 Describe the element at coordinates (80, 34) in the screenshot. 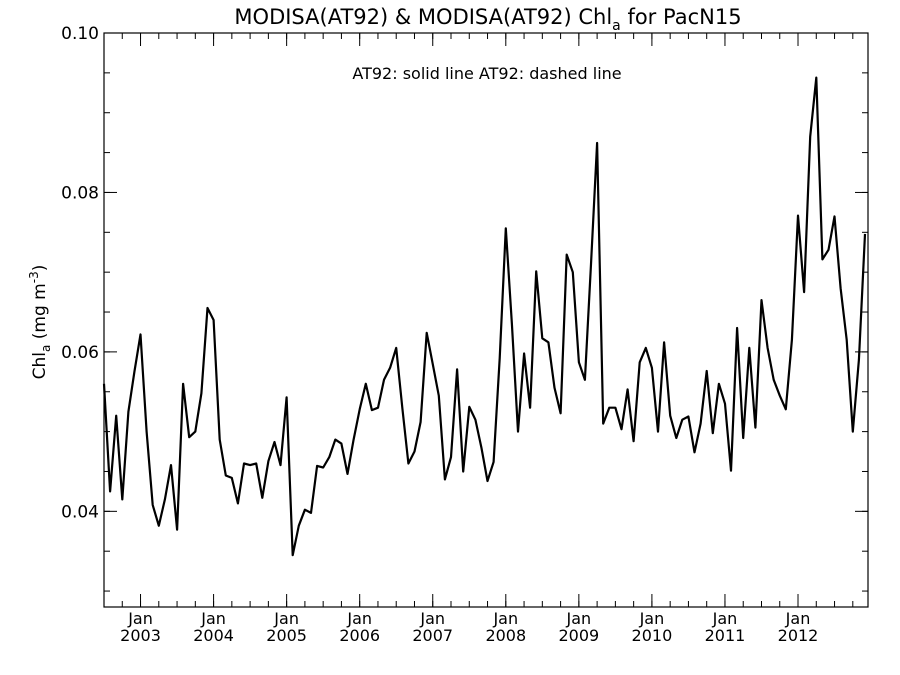

I see `y-tick-label: 0.10` at that location.